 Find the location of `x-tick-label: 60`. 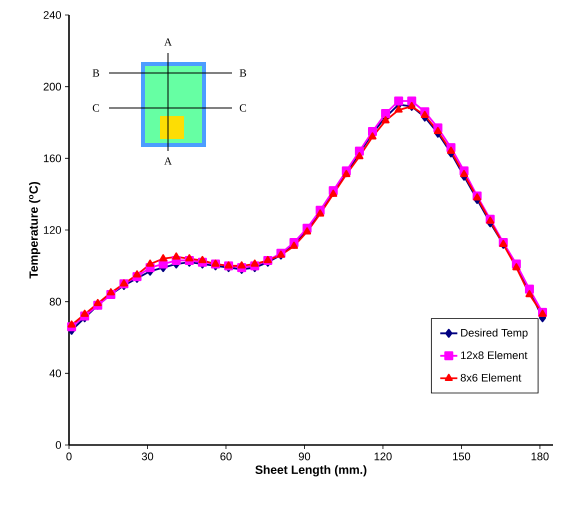

x-tick-label: 60 is located at coordinates (226, 456).